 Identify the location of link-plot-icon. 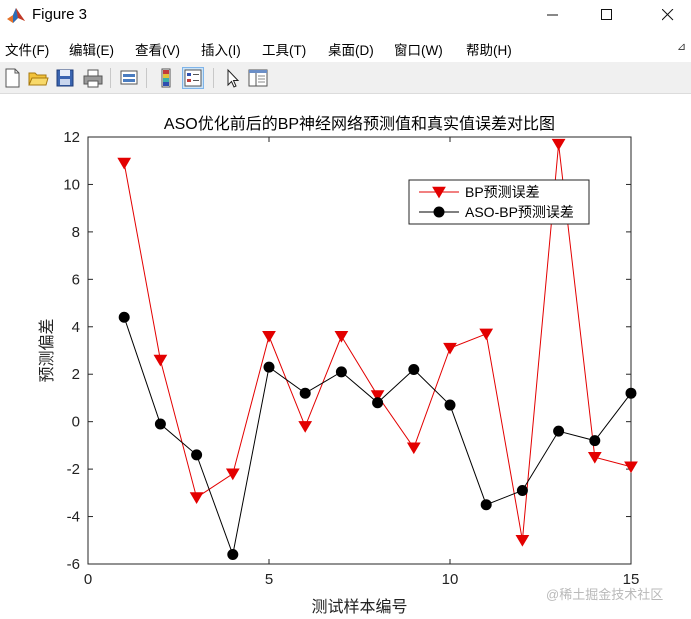
(129, 77).